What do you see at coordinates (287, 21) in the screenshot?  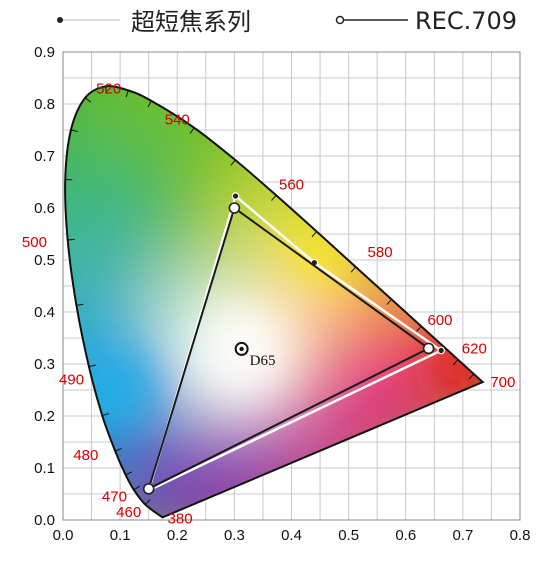 I see `legend: 超短焦系列 REC.709` at bounding box center [287, 21].